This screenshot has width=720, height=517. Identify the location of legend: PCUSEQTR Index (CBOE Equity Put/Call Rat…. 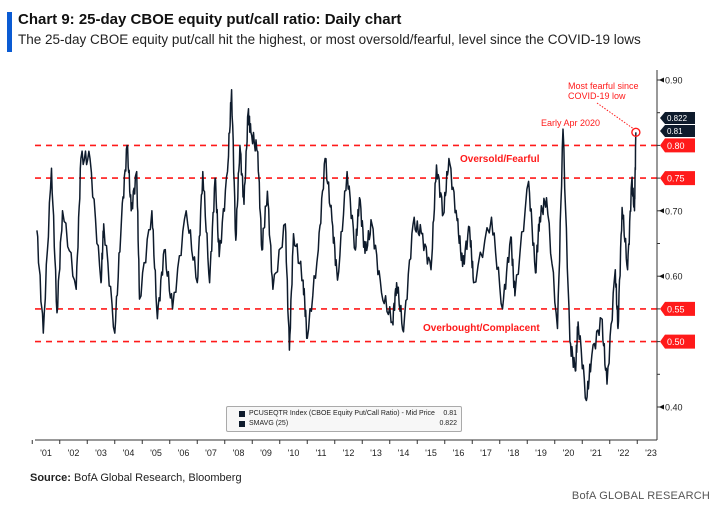
(344, 419).